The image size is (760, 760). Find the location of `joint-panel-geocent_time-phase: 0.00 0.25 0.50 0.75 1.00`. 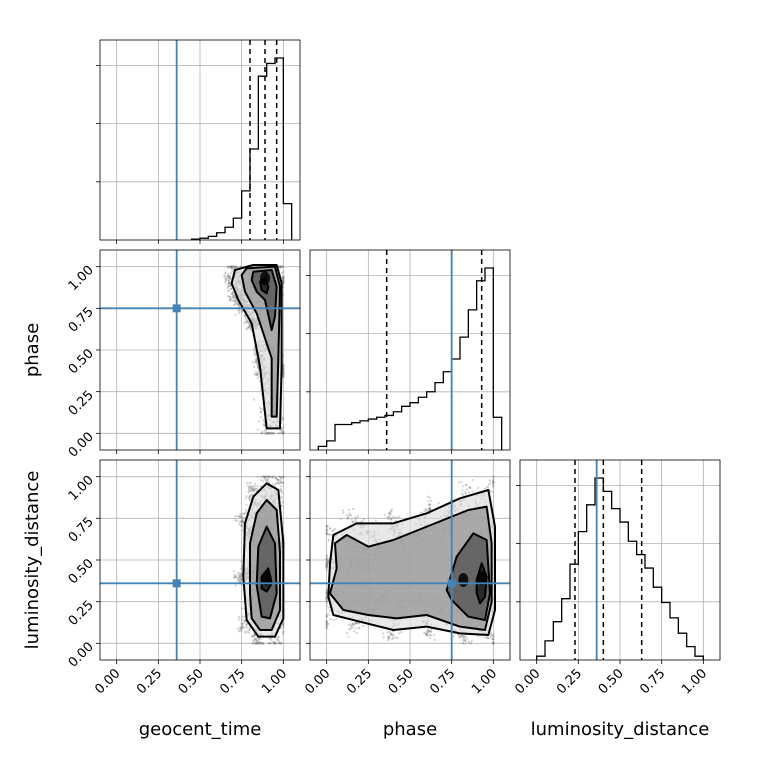

joint-panel-geocent_time-phase: 0.00 0.25 0.50 0.75 1.00 is located at coordinates (183, 355).